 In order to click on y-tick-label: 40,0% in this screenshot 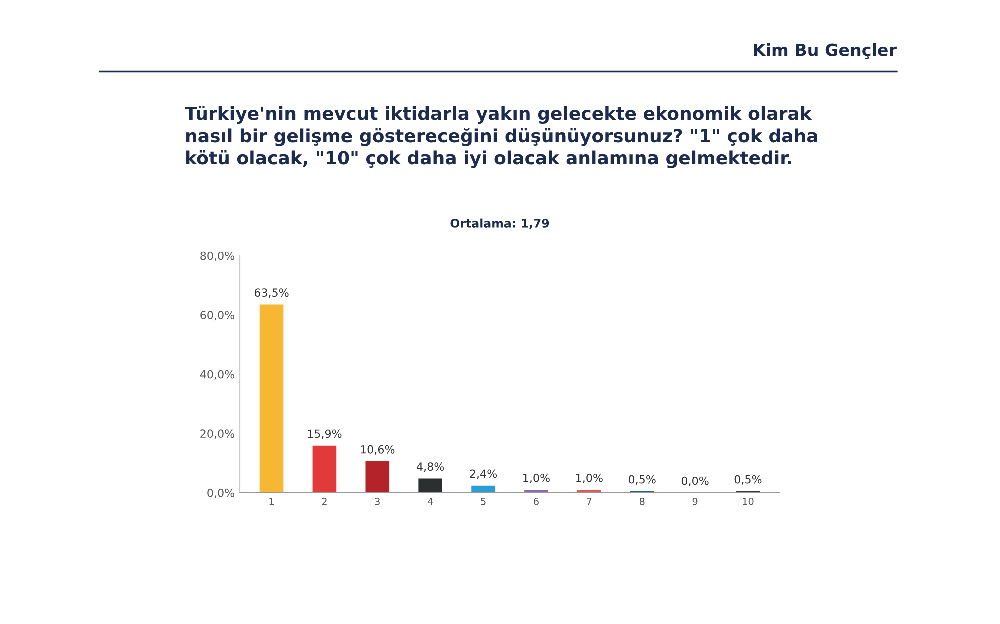, I will do `click(217, 375)`.